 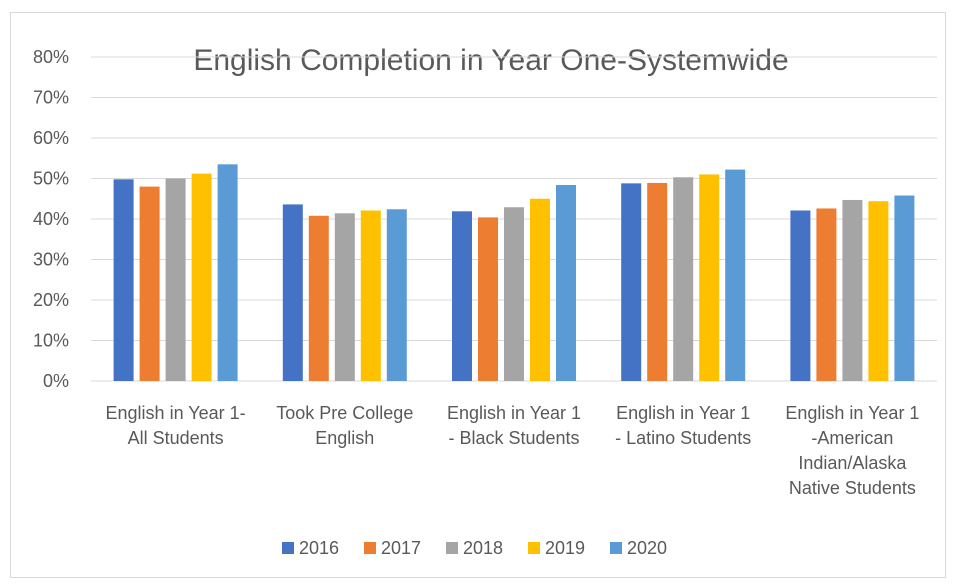 I want to click on y-tick-label: 40%, so click(x=51, y=219).